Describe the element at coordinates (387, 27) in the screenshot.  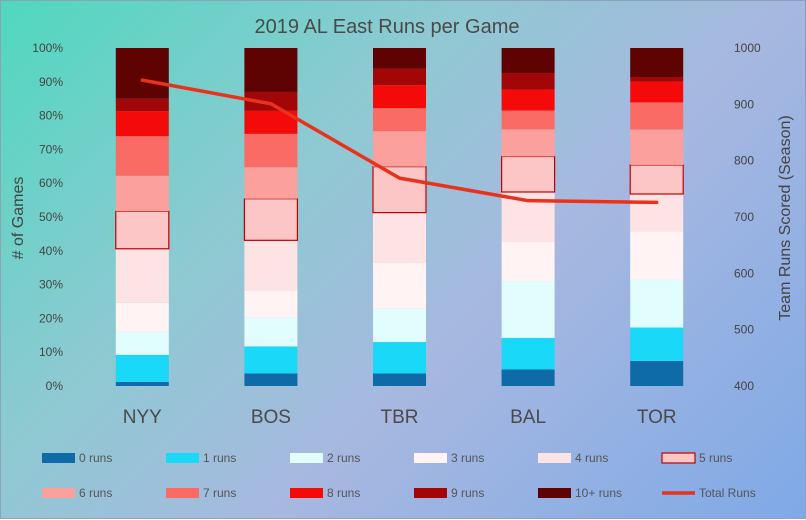
I see `chart-title: 2019 AL East Runs per Game` at that location.